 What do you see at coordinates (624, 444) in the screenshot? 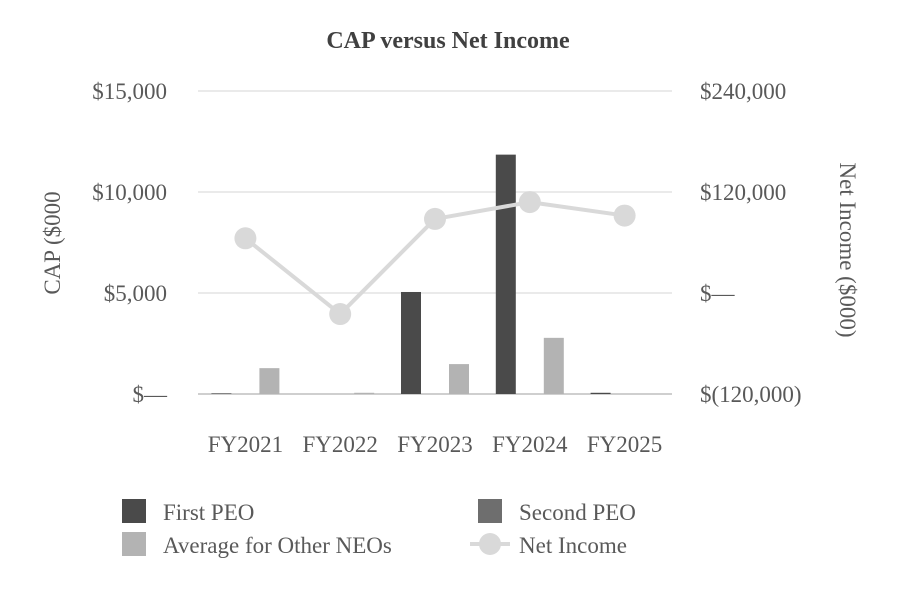
I see `x-tick-label: FY2025` at bounding box center [624, 444].